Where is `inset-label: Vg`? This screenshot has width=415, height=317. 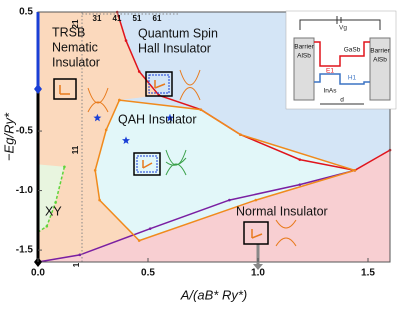 inset-label: Vg is located at coordinates (343, 28).